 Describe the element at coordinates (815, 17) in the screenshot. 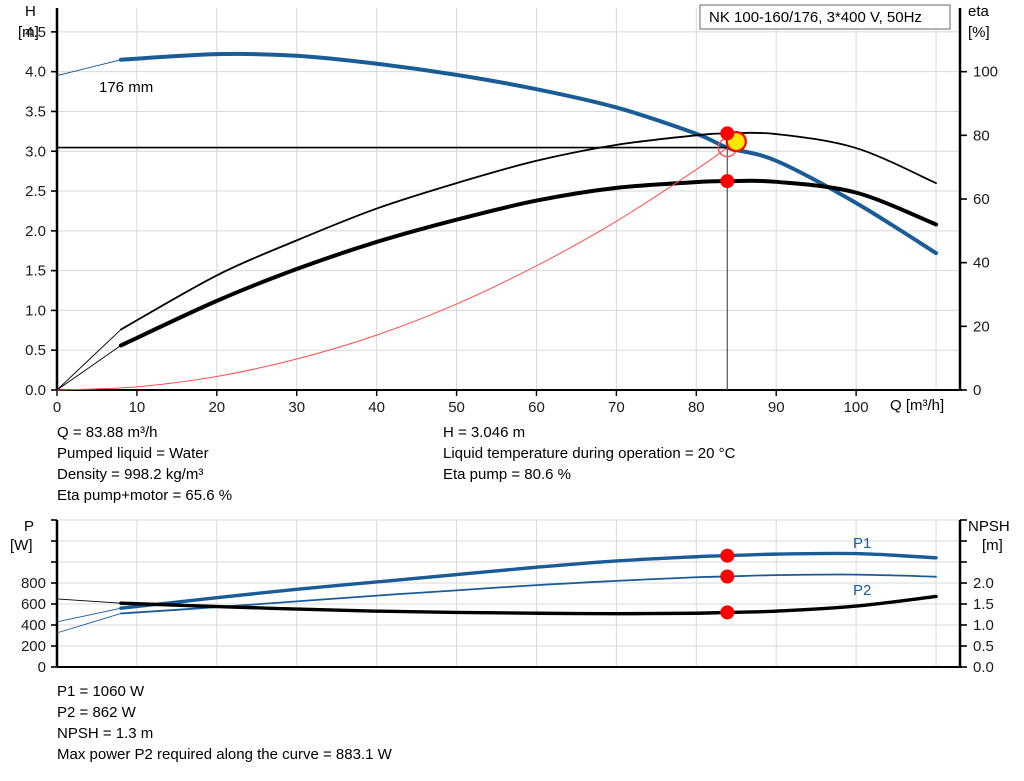

I see `chart-title: NK 100-160/176, 3*400 V, 50Hz` at that location.